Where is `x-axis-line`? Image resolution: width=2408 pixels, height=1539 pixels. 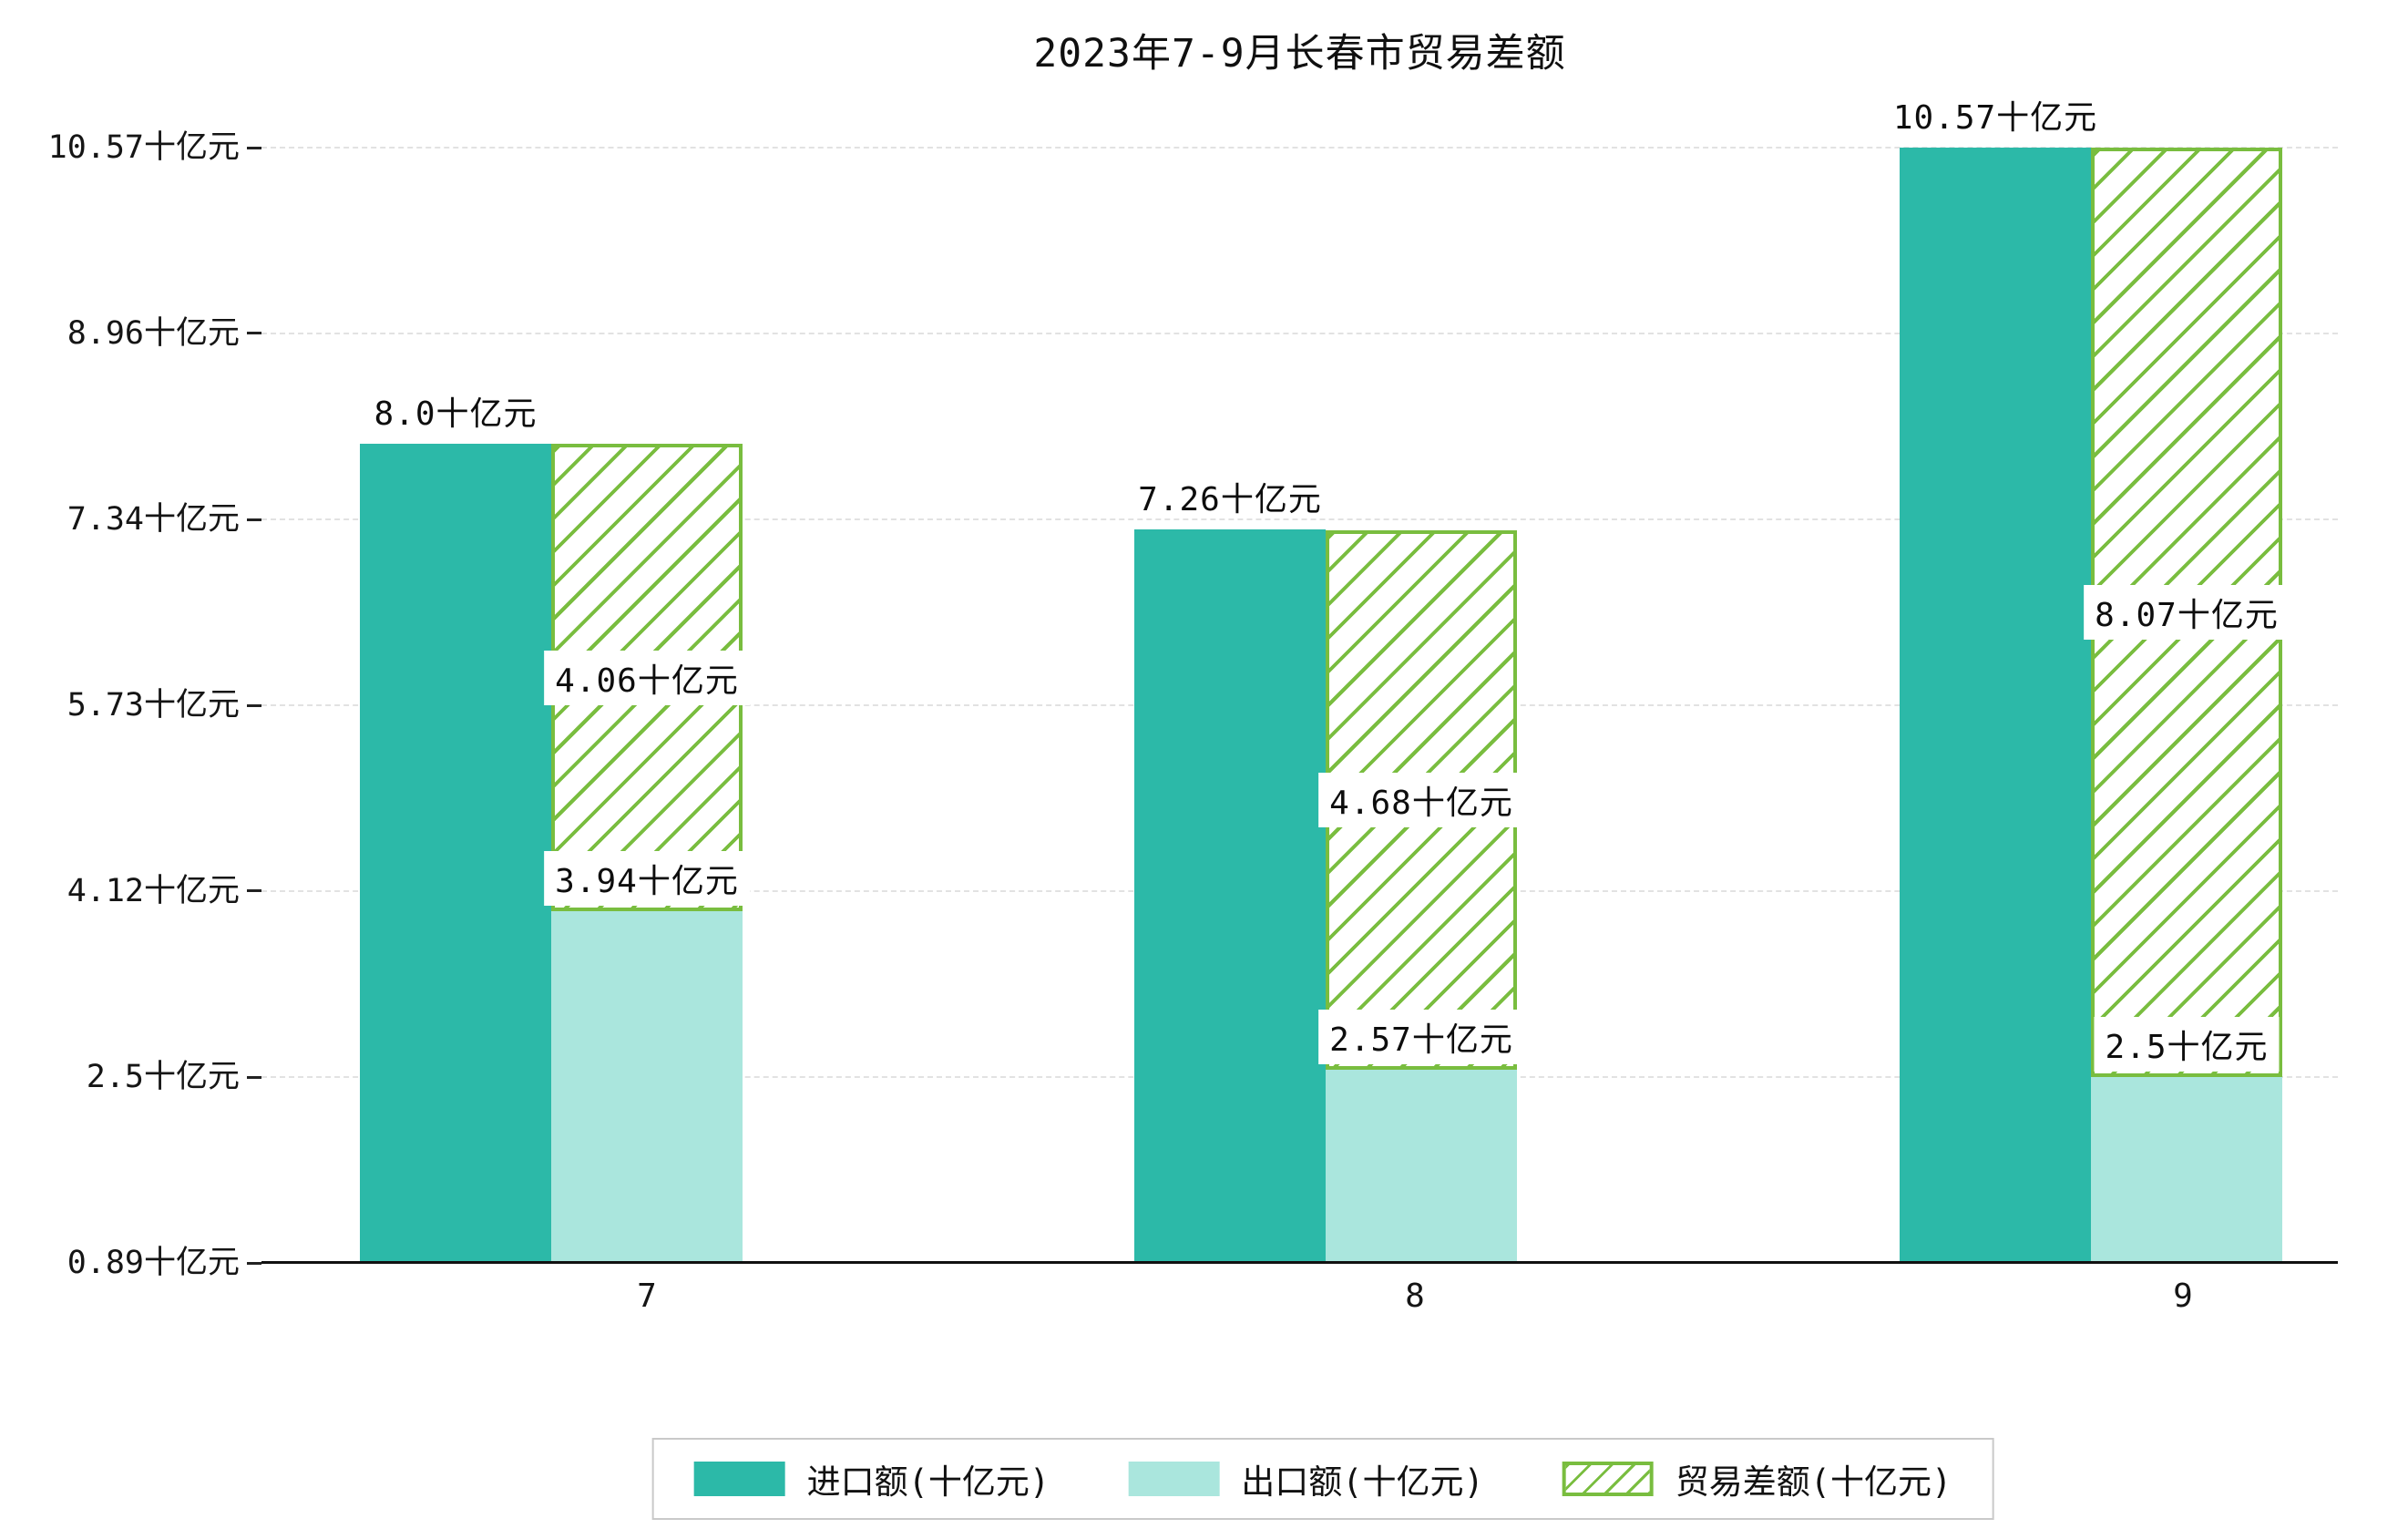
x-axis-line is located at coordinates (1300, 1263).